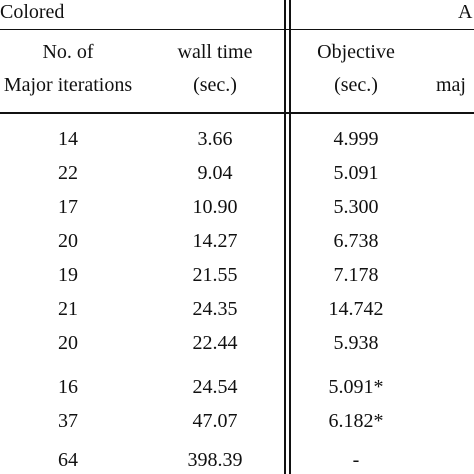 Image resolution: width=474 pixels, height=474 pixels. I want to click on cell-wall-time: 10.90, so click(215, 207).